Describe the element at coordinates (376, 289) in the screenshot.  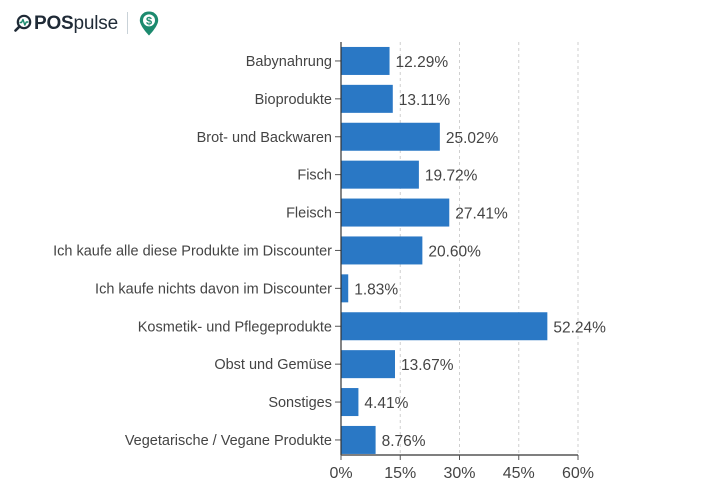
I see `value-label: 1.83%` at that location.